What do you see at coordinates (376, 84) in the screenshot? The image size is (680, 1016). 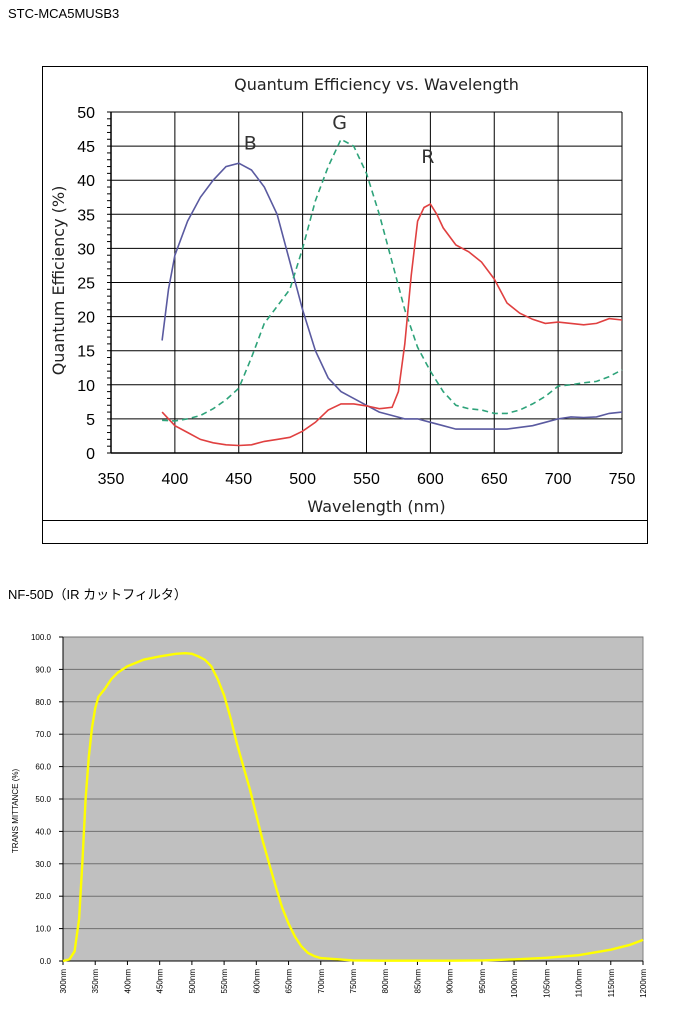 I see `chart-title: Quantum Efficiency vs. Wavelength` at bounding box center [376, 84].